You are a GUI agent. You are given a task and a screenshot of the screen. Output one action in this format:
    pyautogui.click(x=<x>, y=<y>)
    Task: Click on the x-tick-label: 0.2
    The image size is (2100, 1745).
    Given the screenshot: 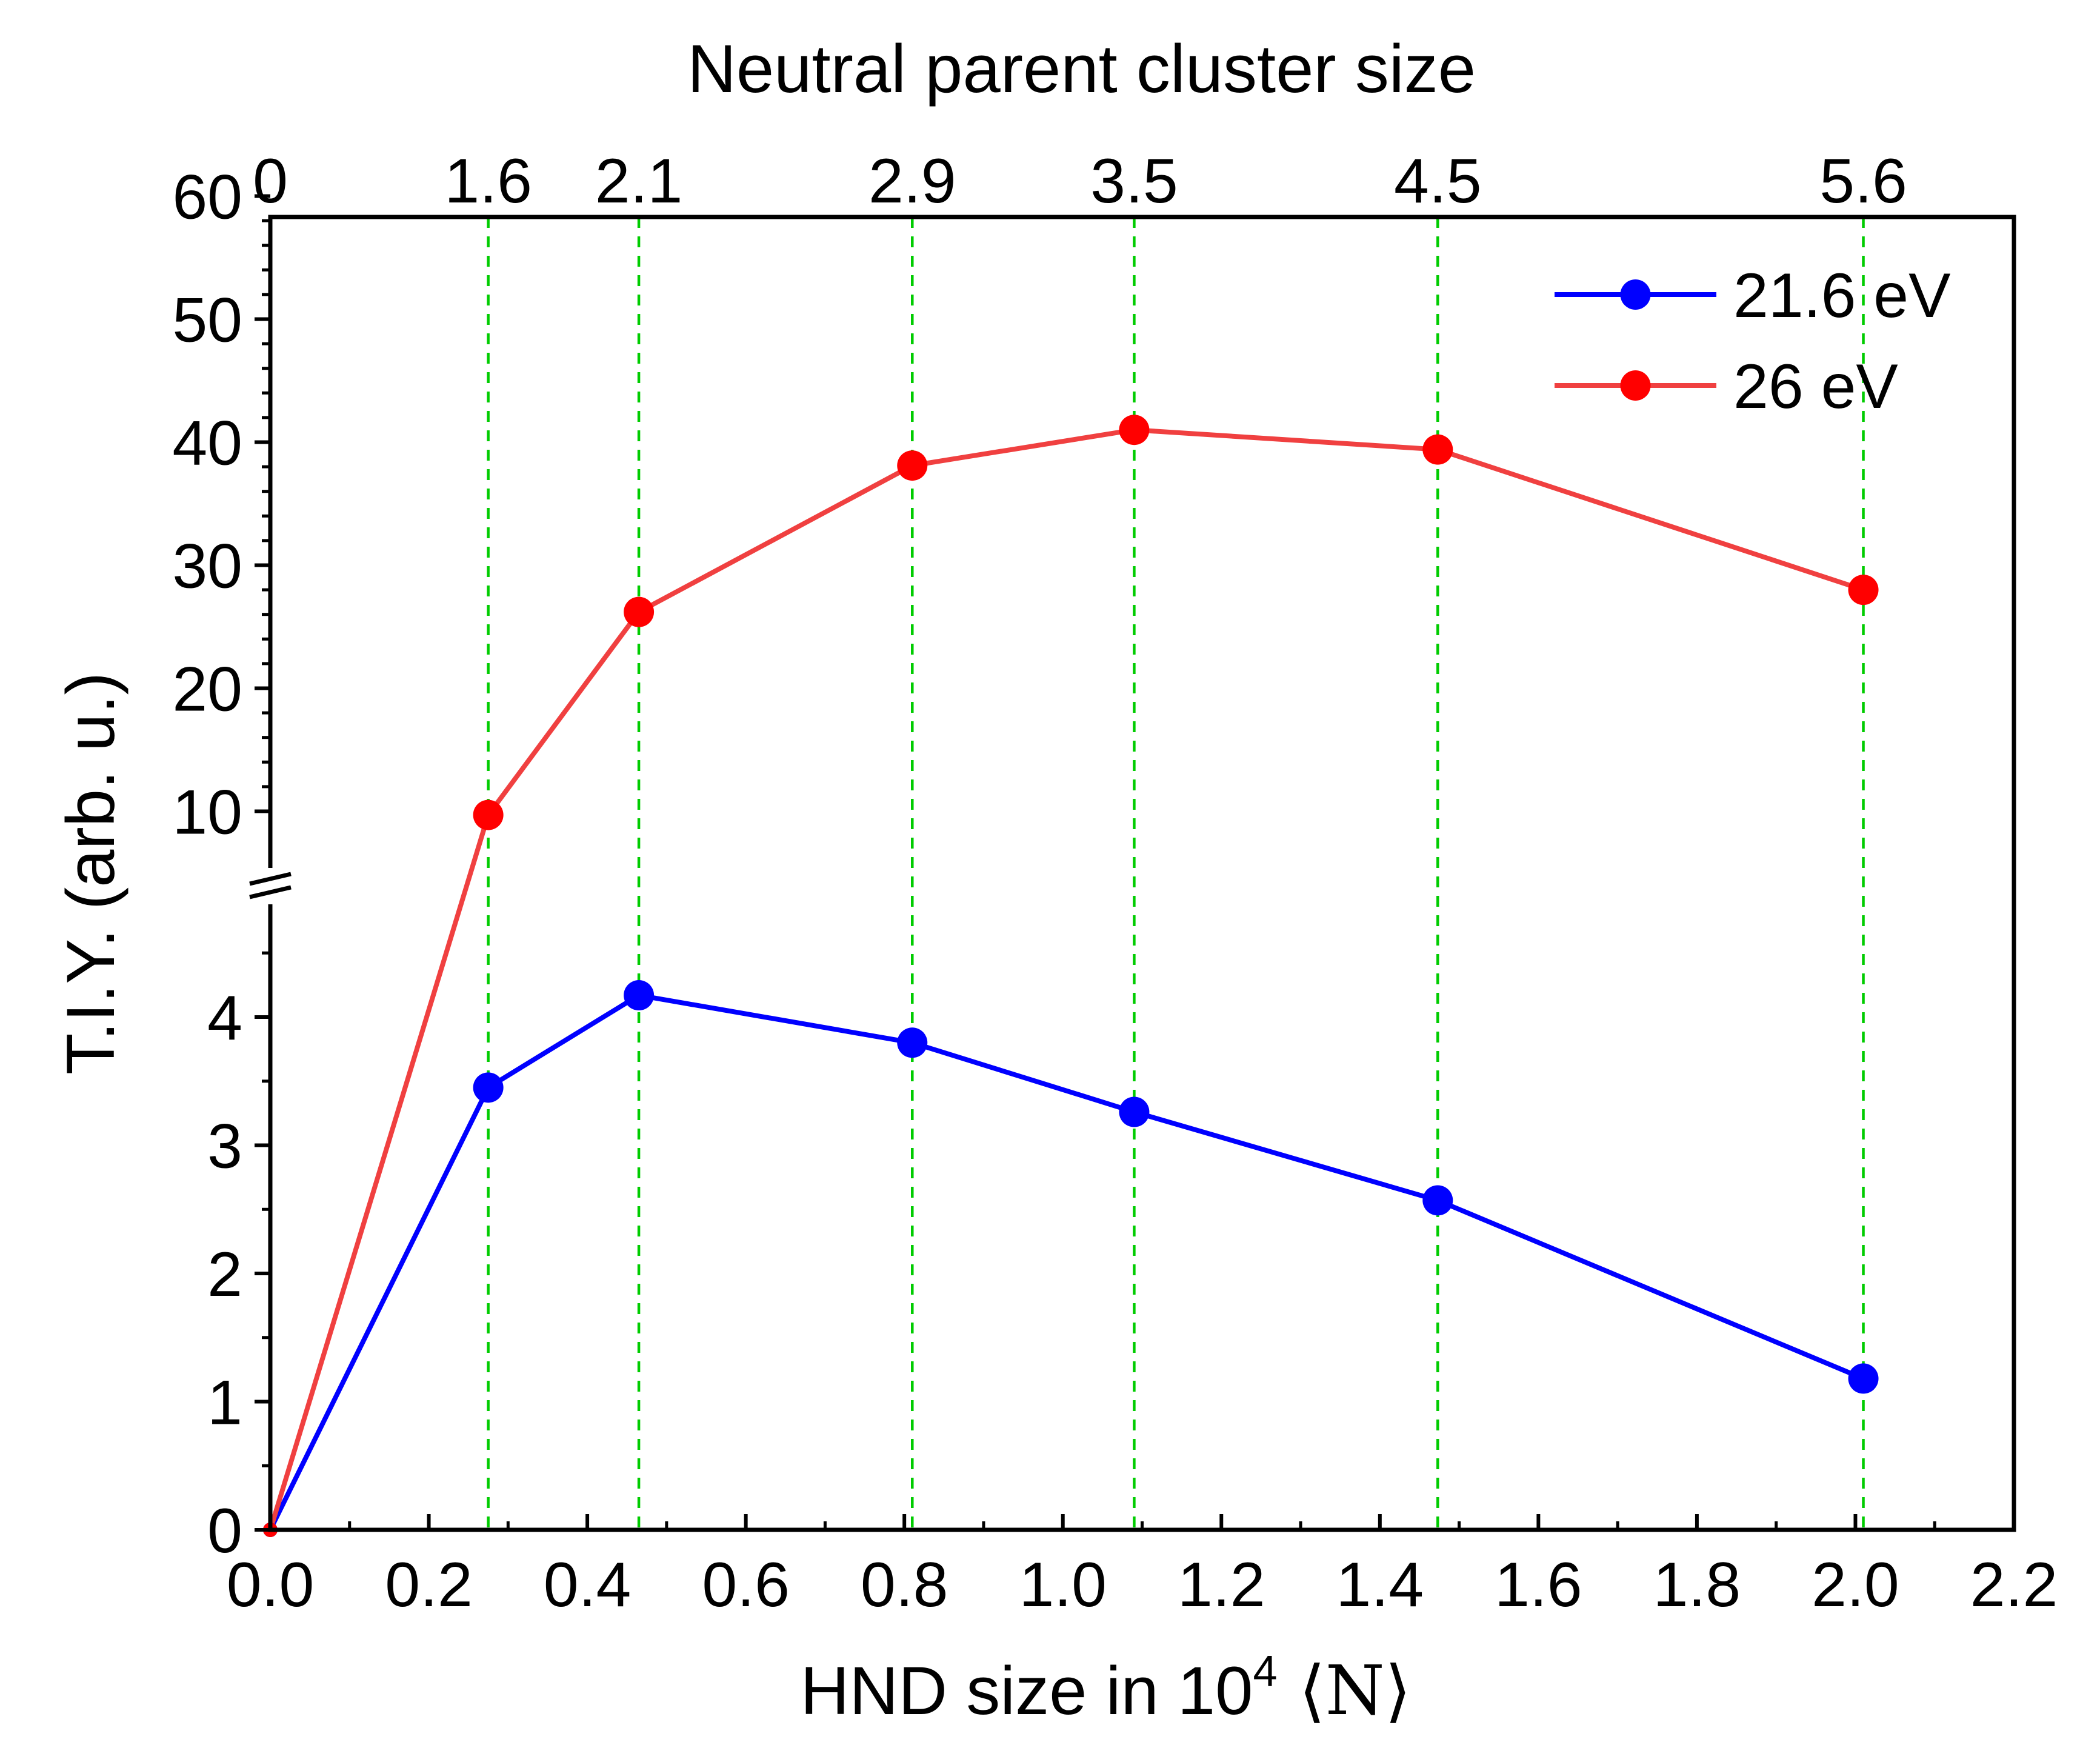 What is the action you would take?
    pyautogui.click(x=429, y=1585)
    